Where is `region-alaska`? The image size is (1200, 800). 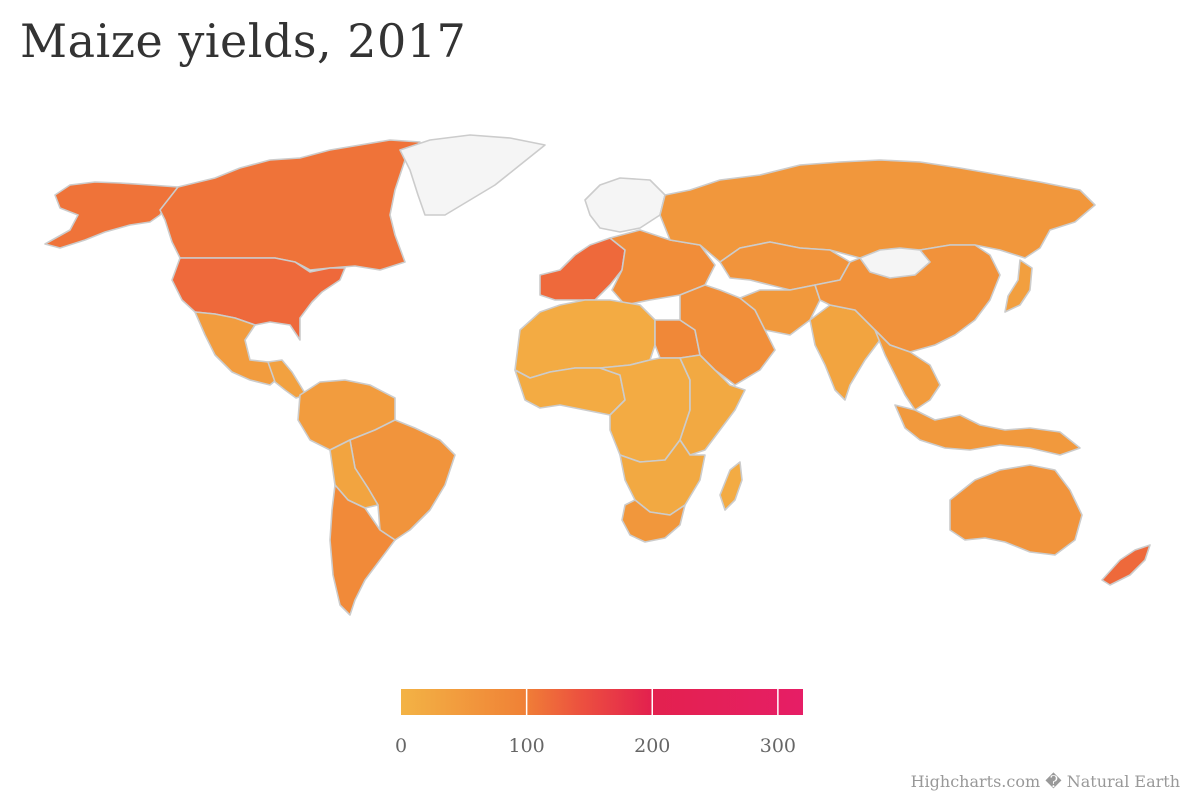 region-alaska is located at coordinates (111, 215).